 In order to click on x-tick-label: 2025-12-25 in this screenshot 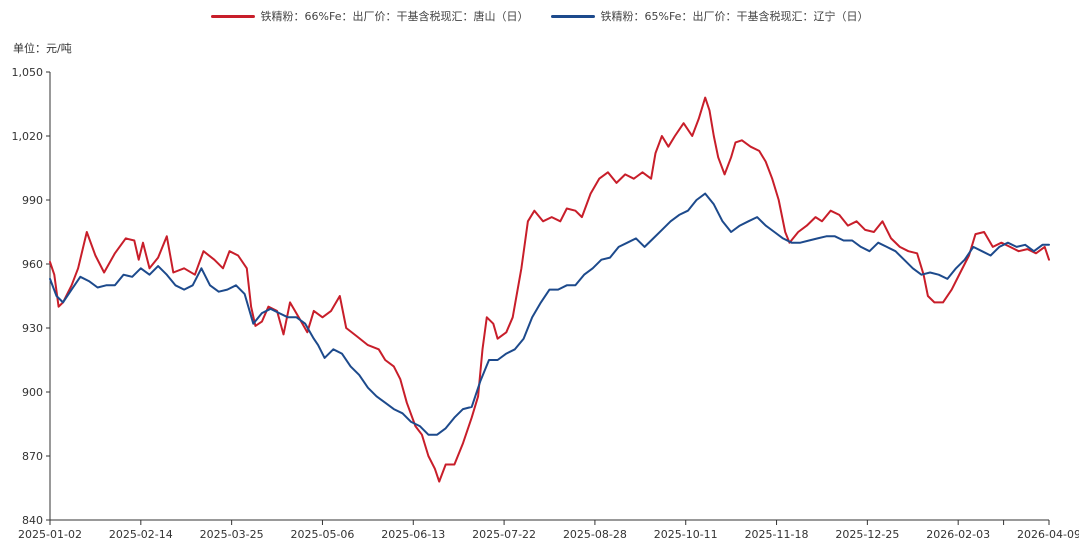, I will do `click(867, 534)`.